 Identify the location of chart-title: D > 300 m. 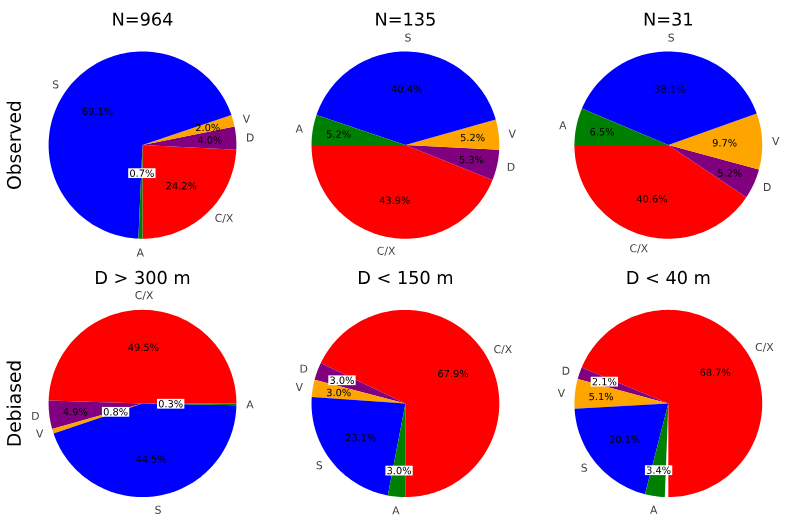
(143, 277).